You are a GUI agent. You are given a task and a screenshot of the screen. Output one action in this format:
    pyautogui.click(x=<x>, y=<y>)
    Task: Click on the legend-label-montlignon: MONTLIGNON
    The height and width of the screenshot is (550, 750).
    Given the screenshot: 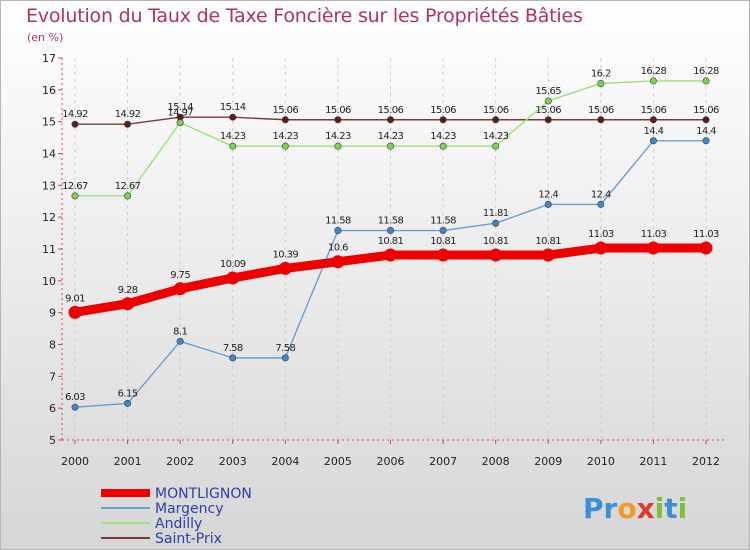 What is the action you would take?
    pyautogui.click(x=203, y=494)
    